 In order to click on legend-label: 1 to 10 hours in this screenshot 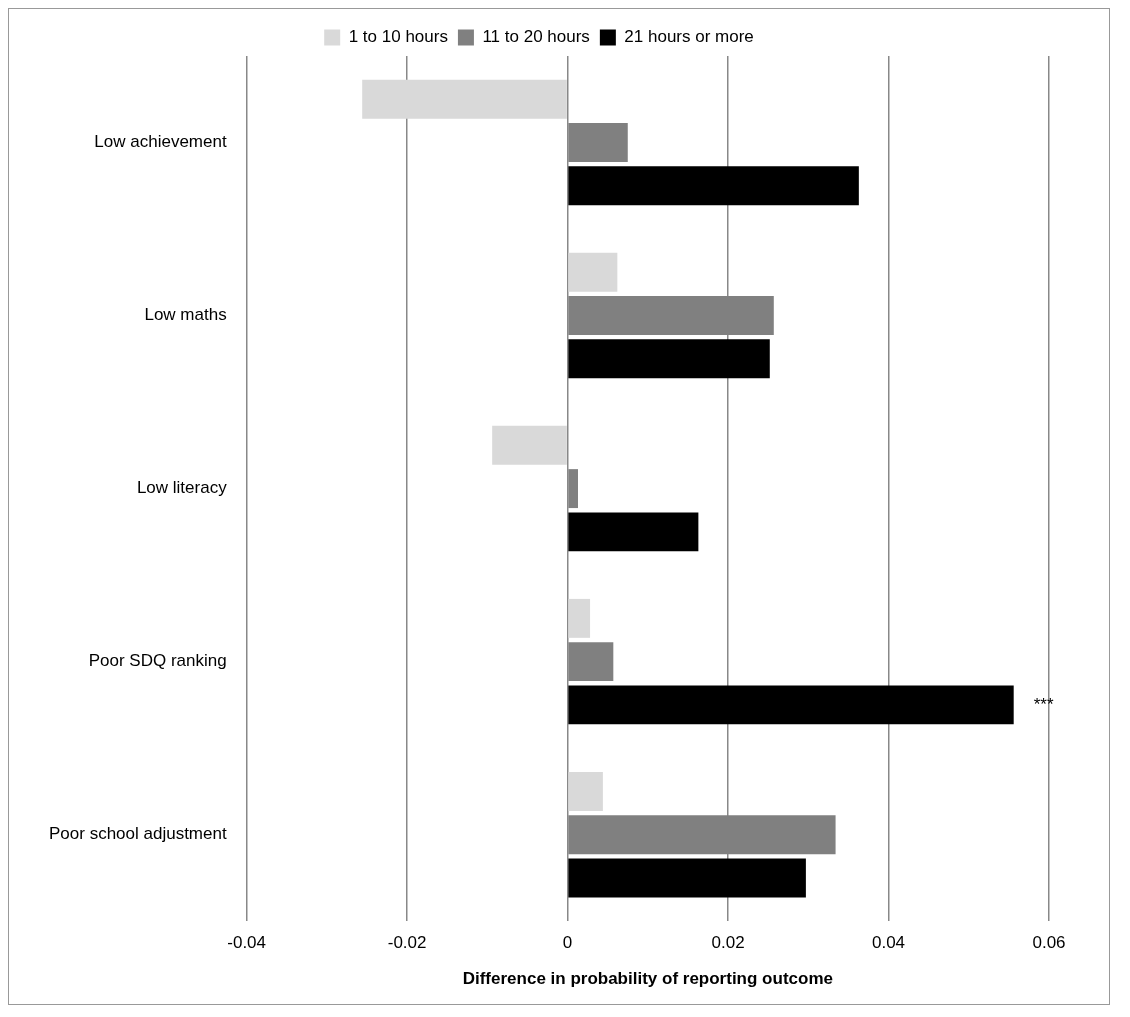, I will do `click(398, 37)`.